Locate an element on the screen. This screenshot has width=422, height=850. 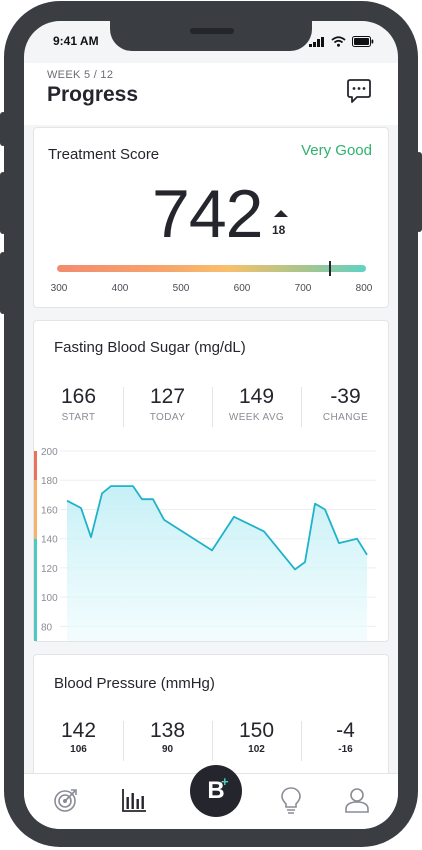
y-tick-label: 120 is located at coordinates (49, 569).